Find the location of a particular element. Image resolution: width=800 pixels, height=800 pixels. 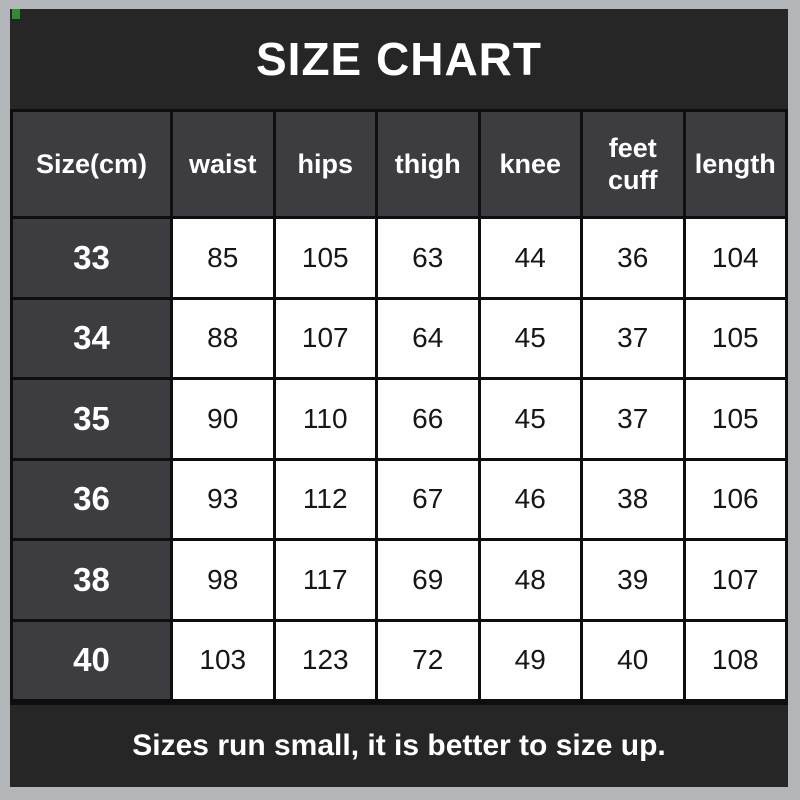

size-cell: 36 is located at coordinates (91, 499).